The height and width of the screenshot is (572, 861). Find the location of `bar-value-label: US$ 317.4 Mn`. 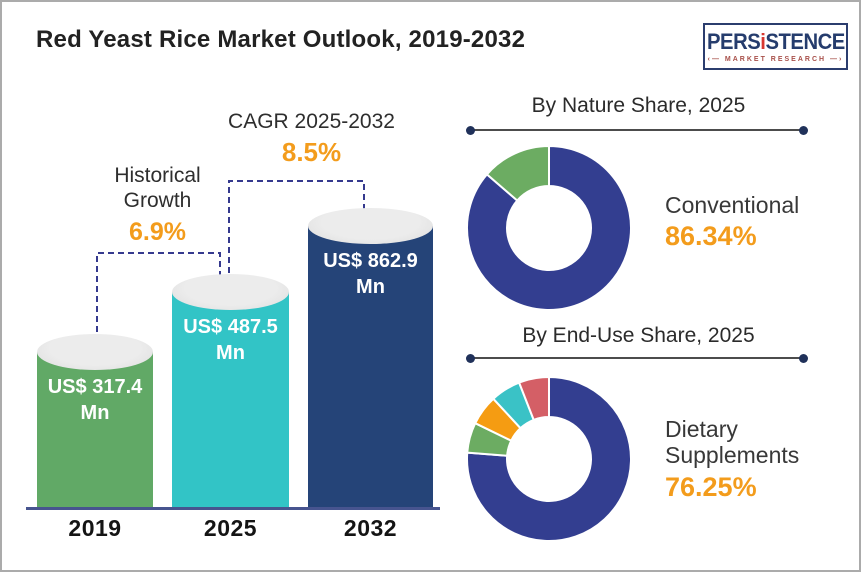

bar-value-label: US$ 317.4 Mn is located at coordinates (95, 400).